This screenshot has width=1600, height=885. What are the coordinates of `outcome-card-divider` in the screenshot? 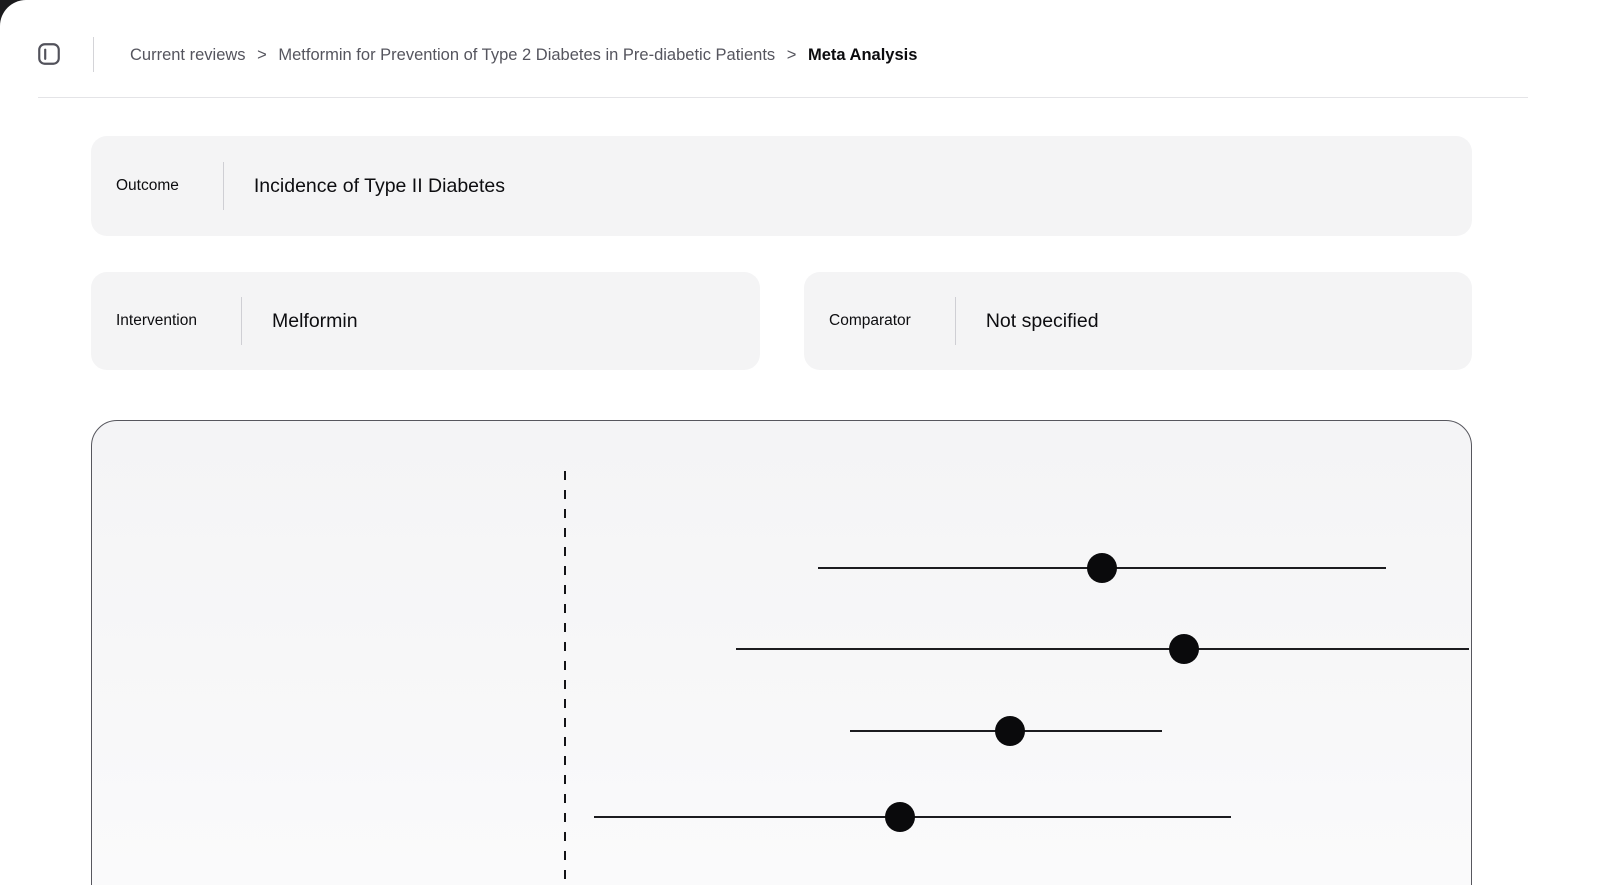 It's located at (223, 186).